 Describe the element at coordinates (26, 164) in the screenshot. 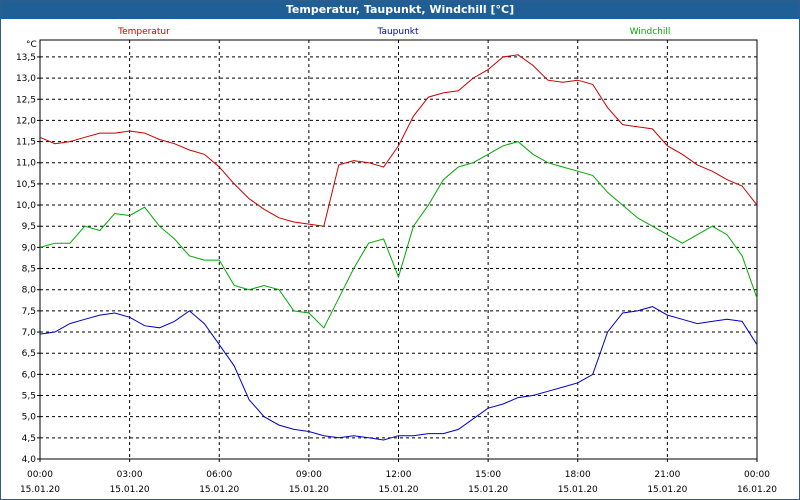

I see `y-tick-label: 11,0` at that location.